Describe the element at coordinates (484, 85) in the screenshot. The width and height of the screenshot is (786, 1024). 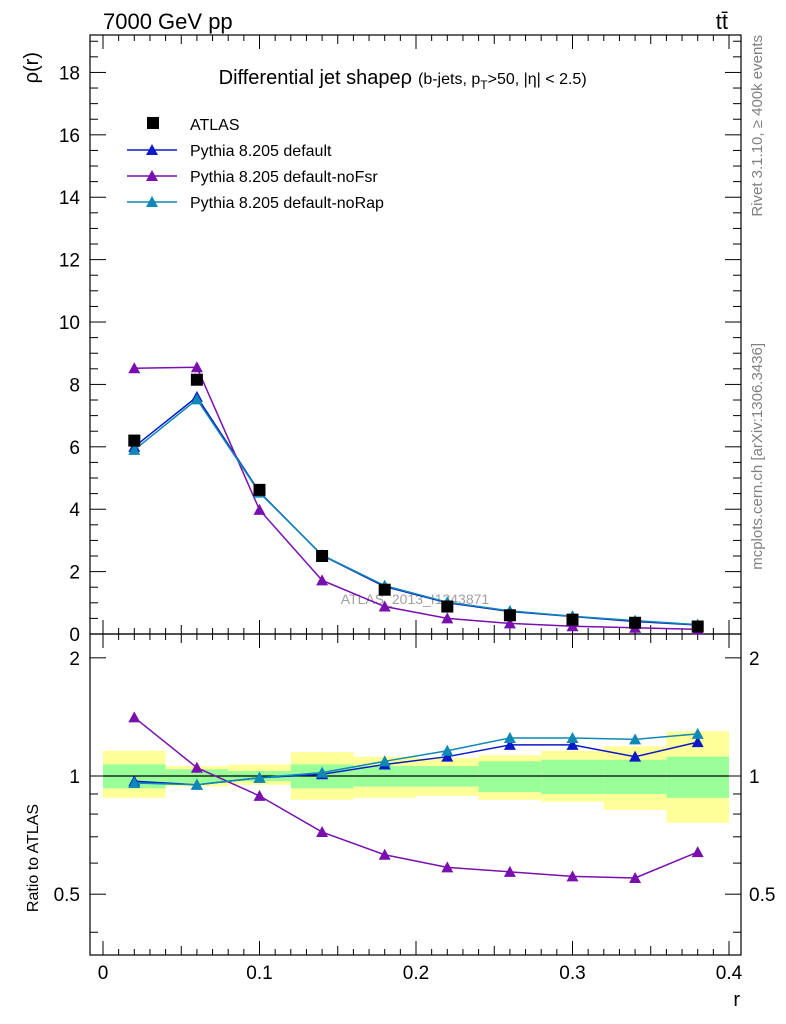
I see `subtitle-subscript: T` at that location.